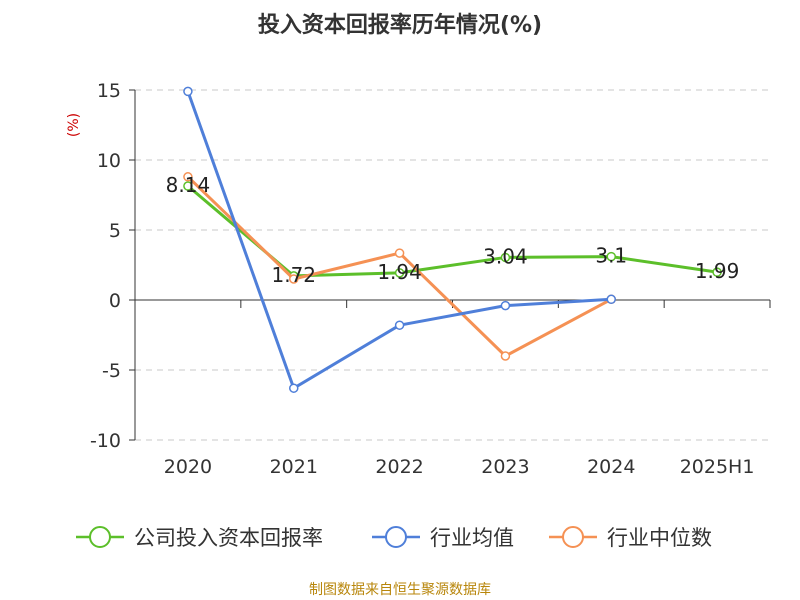 Image resolution: width=800 pixels, height=600 pixels. I want to click on x-tick-label: 2020, so click(188, 467).